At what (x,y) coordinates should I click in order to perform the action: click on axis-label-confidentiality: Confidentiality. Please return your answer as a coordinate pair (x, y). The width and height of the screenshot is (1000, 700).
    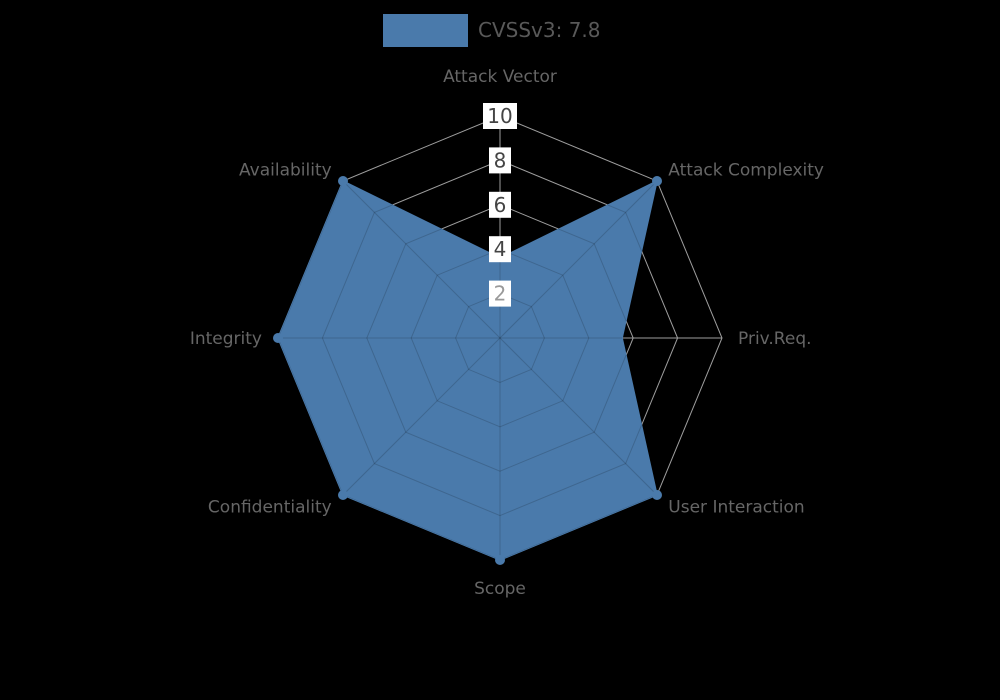
    Looking at the image, I should click on (270, 507).